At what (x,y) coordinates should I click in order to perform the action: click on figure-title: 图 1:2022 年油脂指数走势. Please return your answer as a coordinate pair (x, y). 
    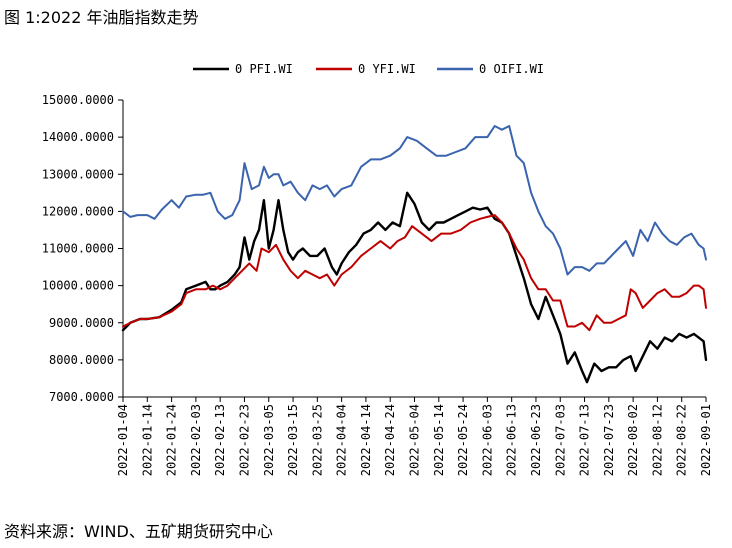
    Looking at the image, I should click on (101, 17).